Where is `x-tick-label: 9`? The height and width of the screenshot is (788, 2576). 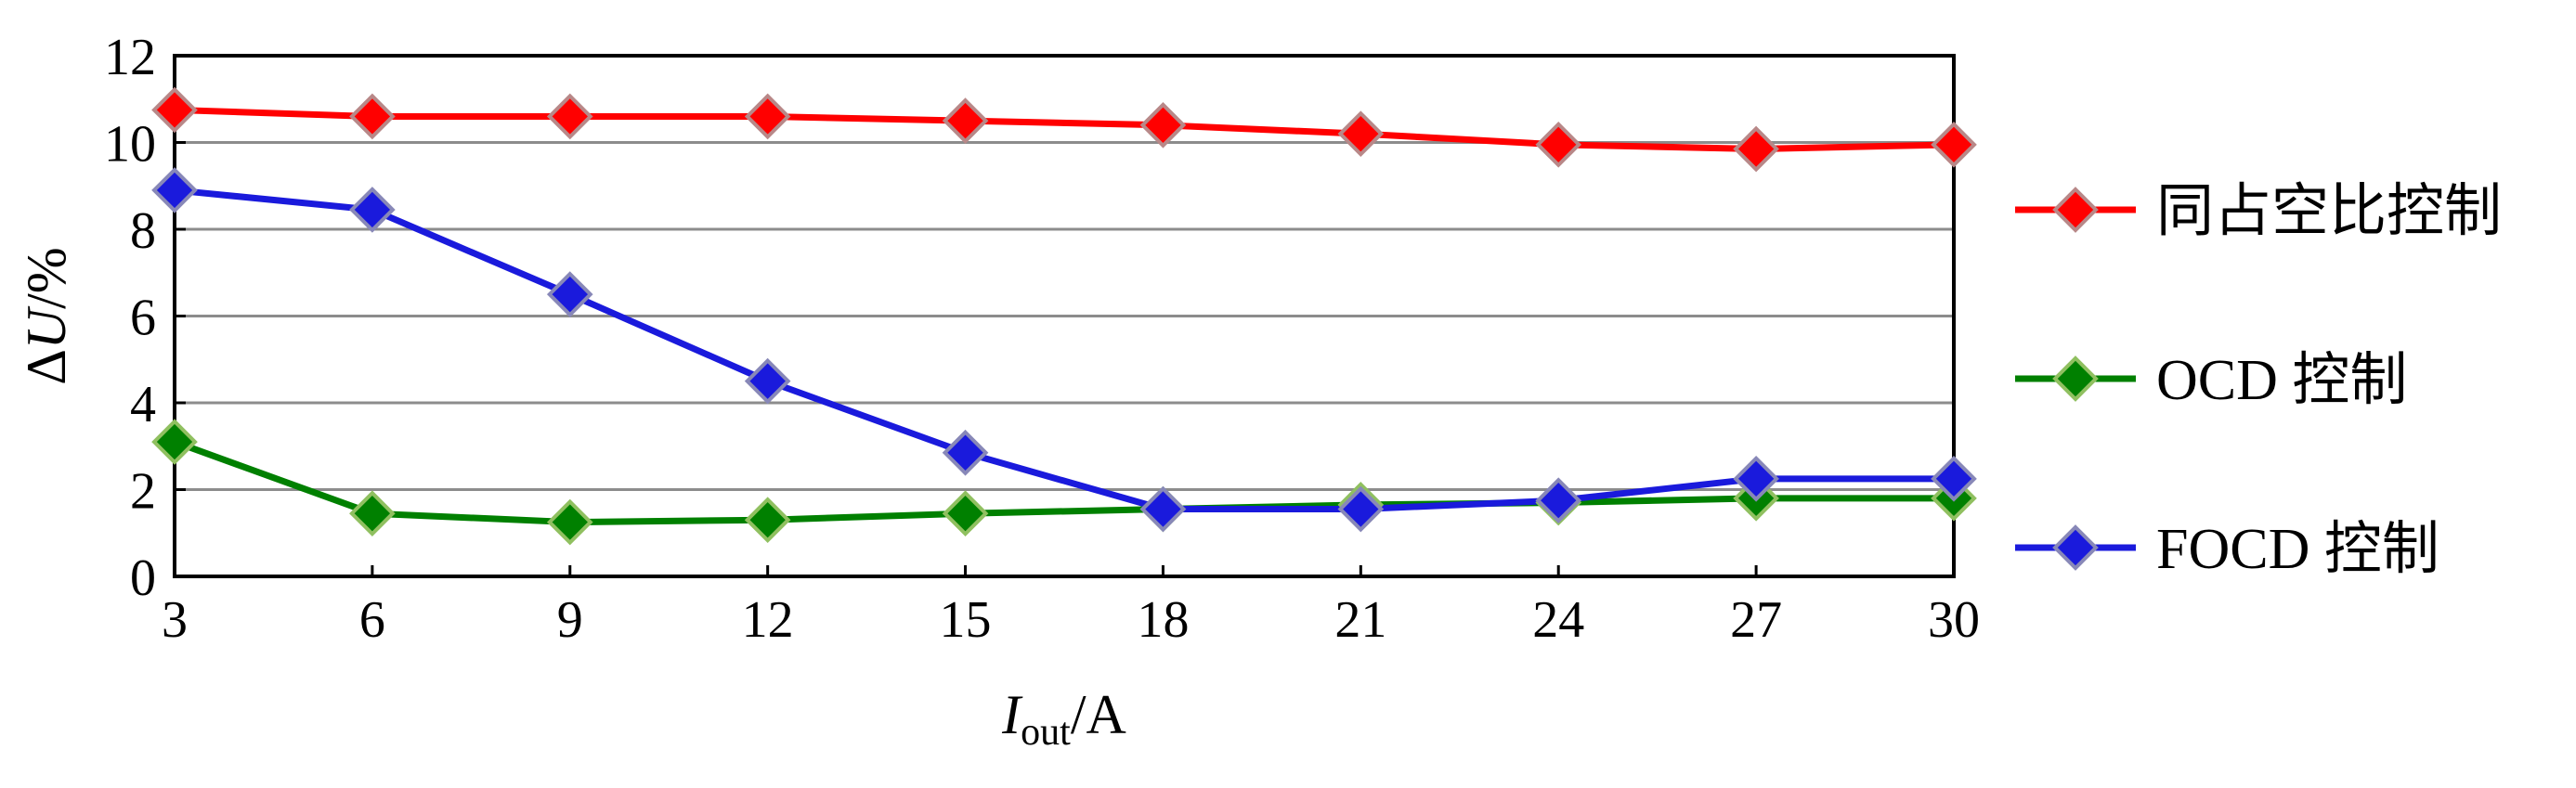 x-tick-label: 9 is located at coordinates (570, 620).